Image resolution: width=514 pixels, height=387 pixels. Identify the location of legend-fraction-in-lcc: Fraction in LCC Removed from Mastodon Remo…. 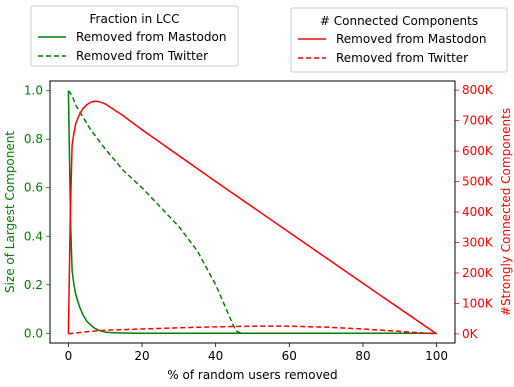
(134, 36).